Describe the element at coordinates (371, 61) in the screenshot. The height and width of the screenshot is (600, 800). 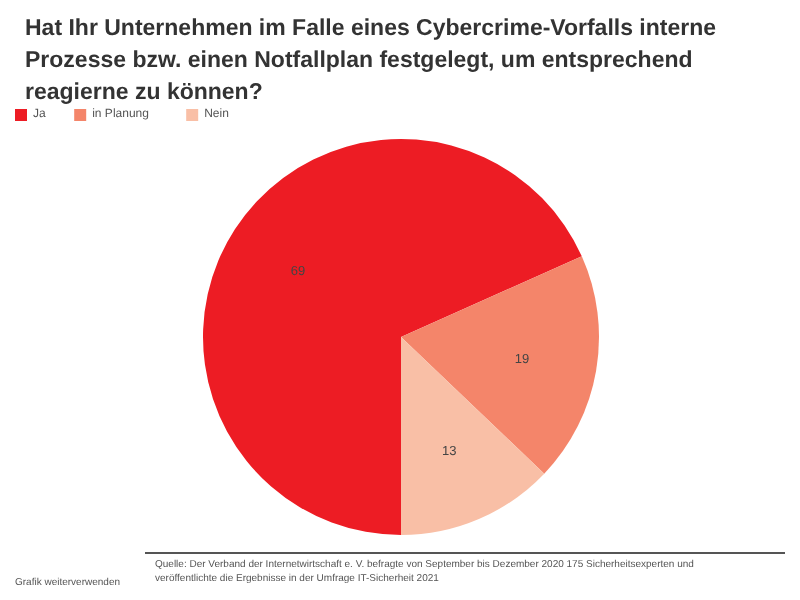
I see `chart-title: Hat Ihr Unternehmen im Falle eines Cybercrime-Vorfalls interne Prozesse bzw. einen Notfallplan festgelegt, um entsprechend reagierne zu können?` at that location.